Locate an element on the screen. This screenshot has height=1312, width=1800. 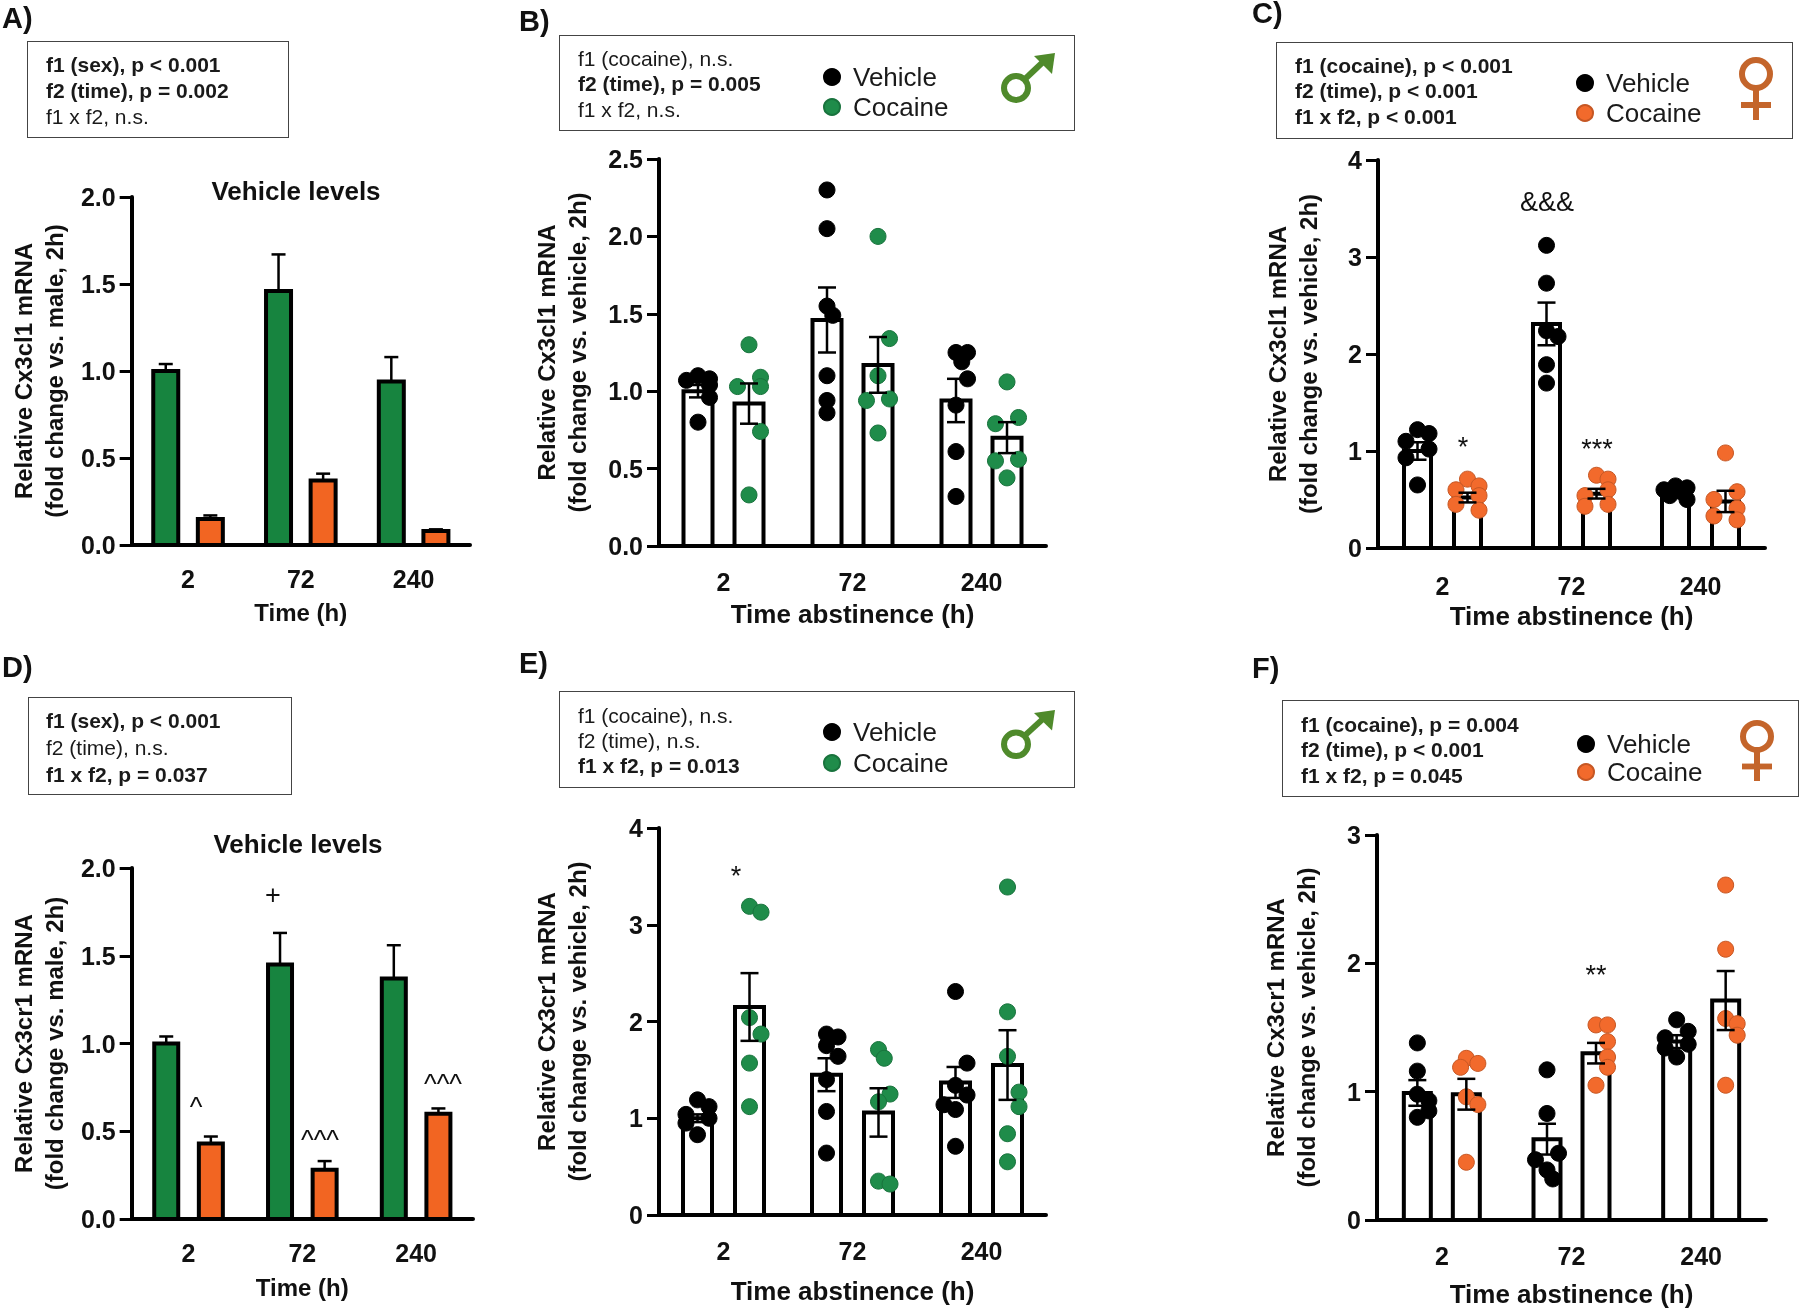
text: f1 x f2, p = 0.045 is located at coordinates (1382, 775).